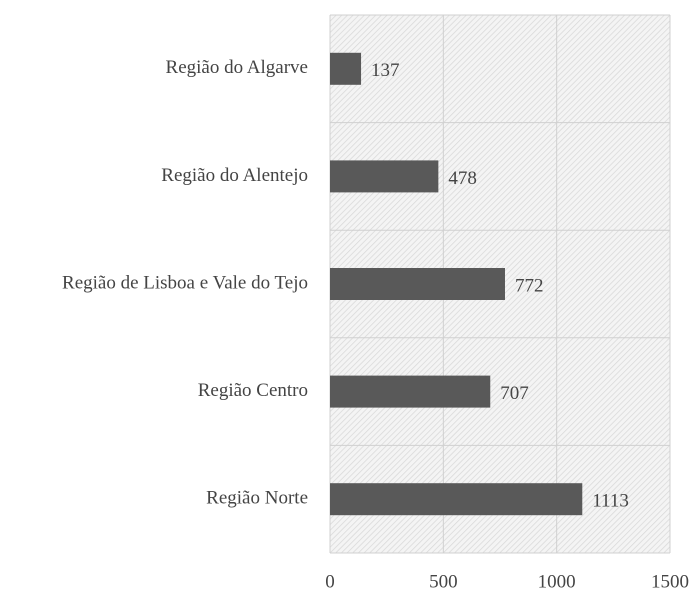 This screenshot has height=596, width=697. Describe the element at coordinates (185, 282) in the screenshot. I see `y-tick-label: Região de Lisboa e Vale do Tejo` at that location.